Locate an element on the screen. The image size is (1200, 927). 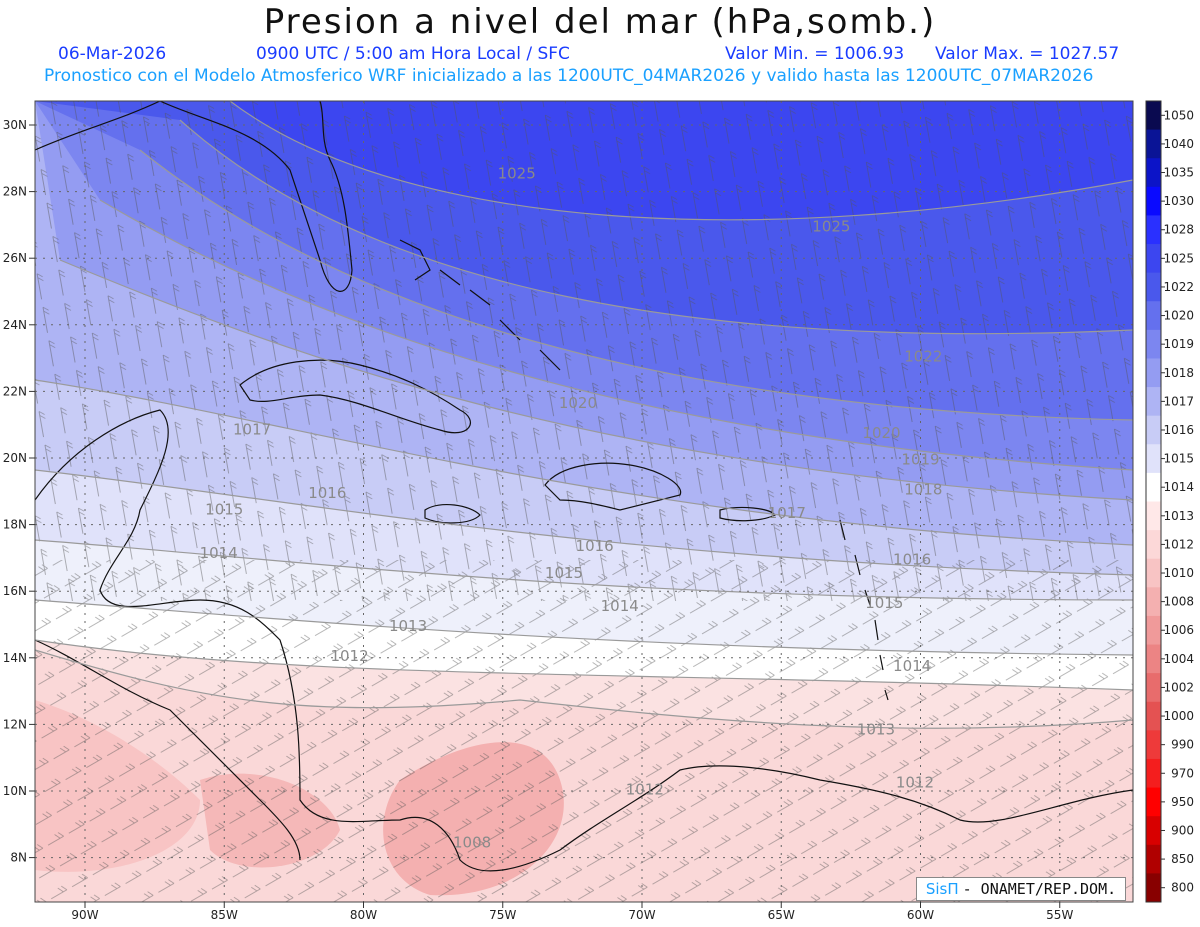
colorbar-label: 1012 is located at coordinates (1178, 544).